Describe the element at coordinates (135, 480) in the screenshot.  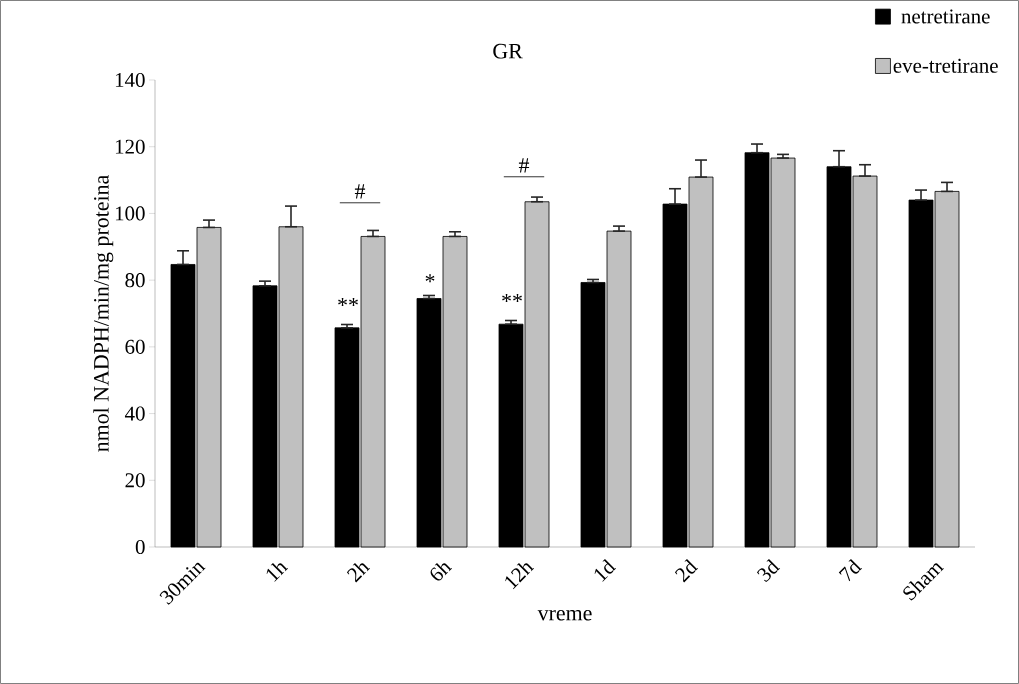
I see `y-tick-label: 20` at that location.